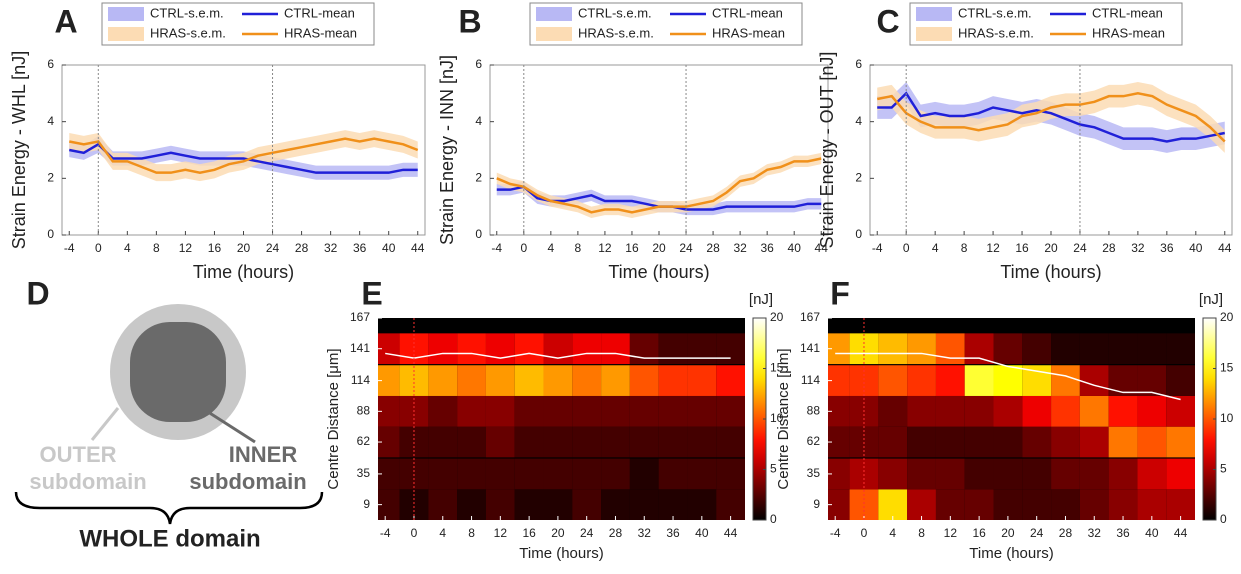  Describe the element at coordinates (858, 121) in the screenshot. I see `y-tick-label: 4` at that location.